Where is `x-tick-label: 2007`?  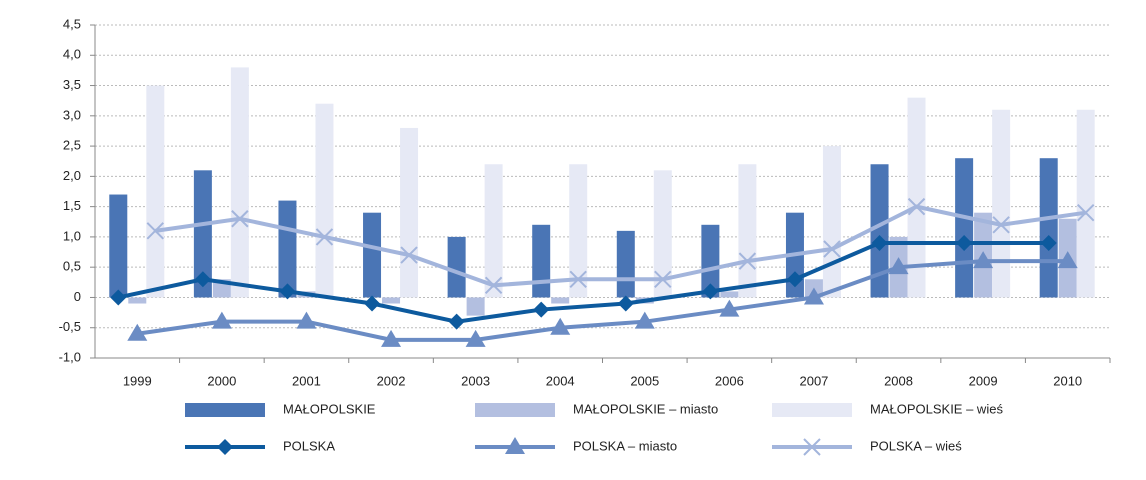 x-tick-label: 2007 is located at coordinates (813, 380).